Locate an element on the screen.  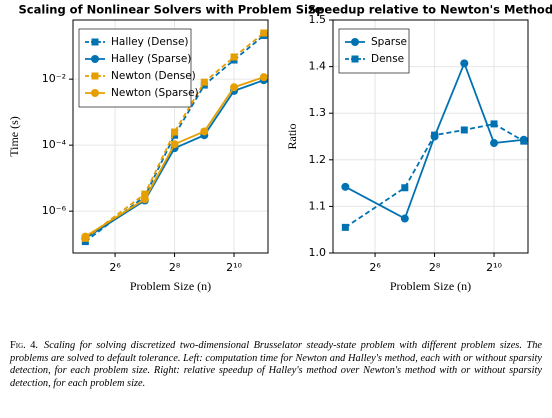
legend-box is located at coordinates (374, 51).